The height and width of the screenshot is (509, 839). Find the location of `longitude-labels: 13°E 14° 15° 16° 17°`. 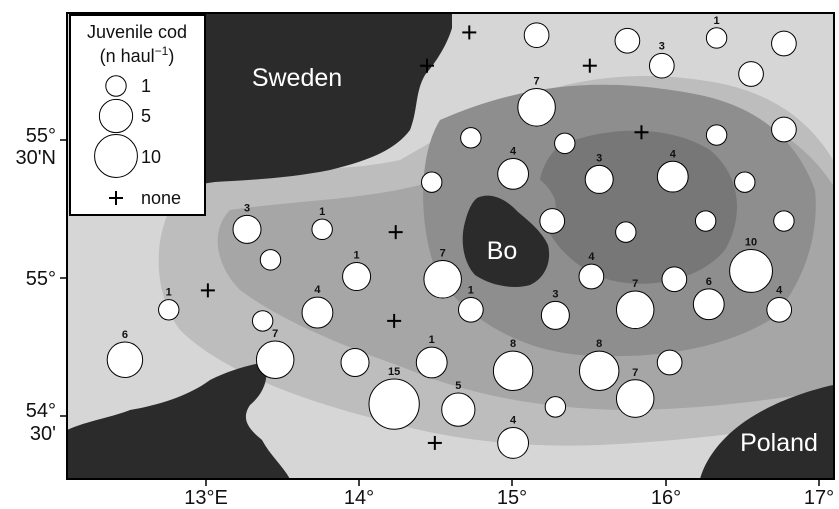

longitude-labels: 13°E 14° 15° 16° 17° is located at coordinates (509, 498).